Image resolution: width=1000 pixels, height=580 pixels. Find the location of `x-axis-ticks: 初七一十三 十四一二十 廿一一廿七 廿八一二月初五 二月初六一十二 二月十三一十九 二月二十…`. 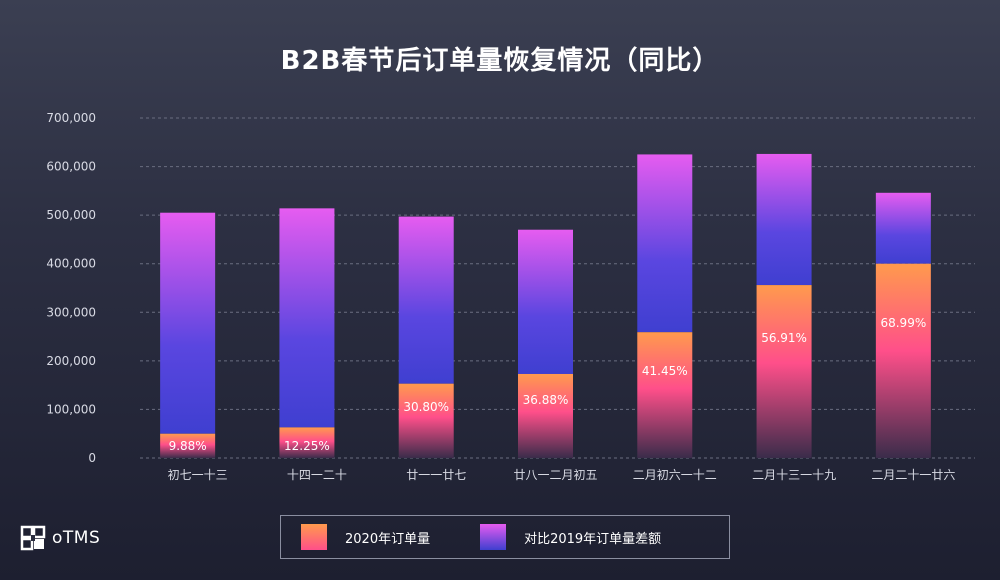

x-axis-ticks: 初七一十三 十四一二十 廿一一廿七 廿八一二月初五 二月初六一十二 二月十三一十九 二月二十… is located at coordinates (562, 475).